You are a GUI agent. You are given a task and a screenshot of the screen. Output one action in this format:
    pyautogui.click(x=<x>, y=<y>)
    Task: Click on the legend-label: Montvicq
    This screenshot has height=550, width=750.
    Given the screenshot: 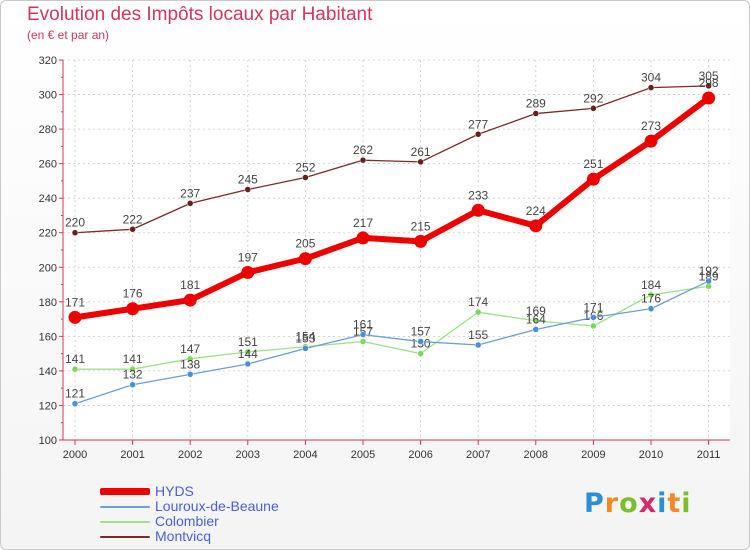 What is the action you would take?
    pyautogui.click(x=183, y=536)
    